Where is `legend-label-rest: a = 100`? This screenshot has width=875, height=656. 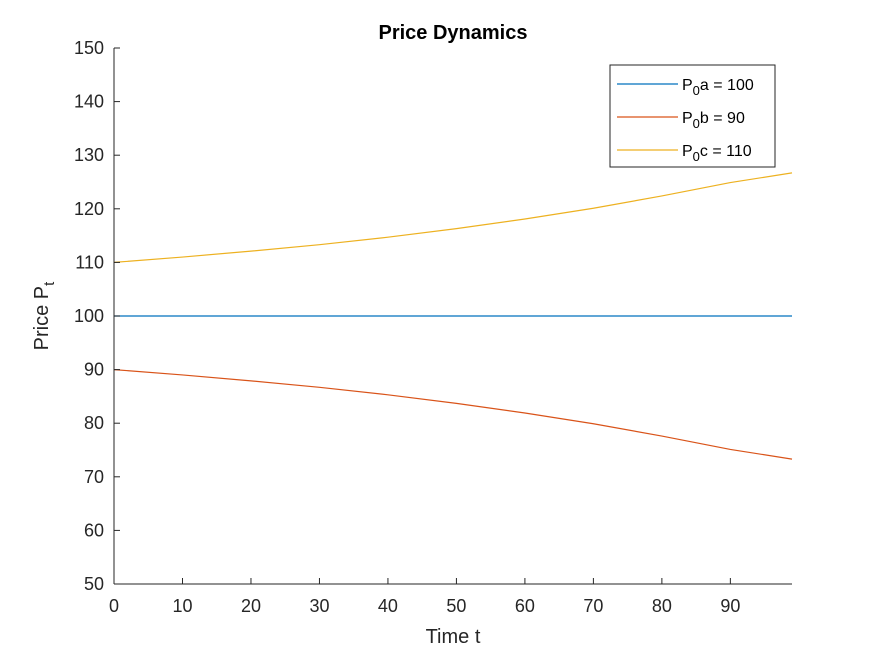 legend-label-rest: a = 100 is located at coordinates (727, 85).